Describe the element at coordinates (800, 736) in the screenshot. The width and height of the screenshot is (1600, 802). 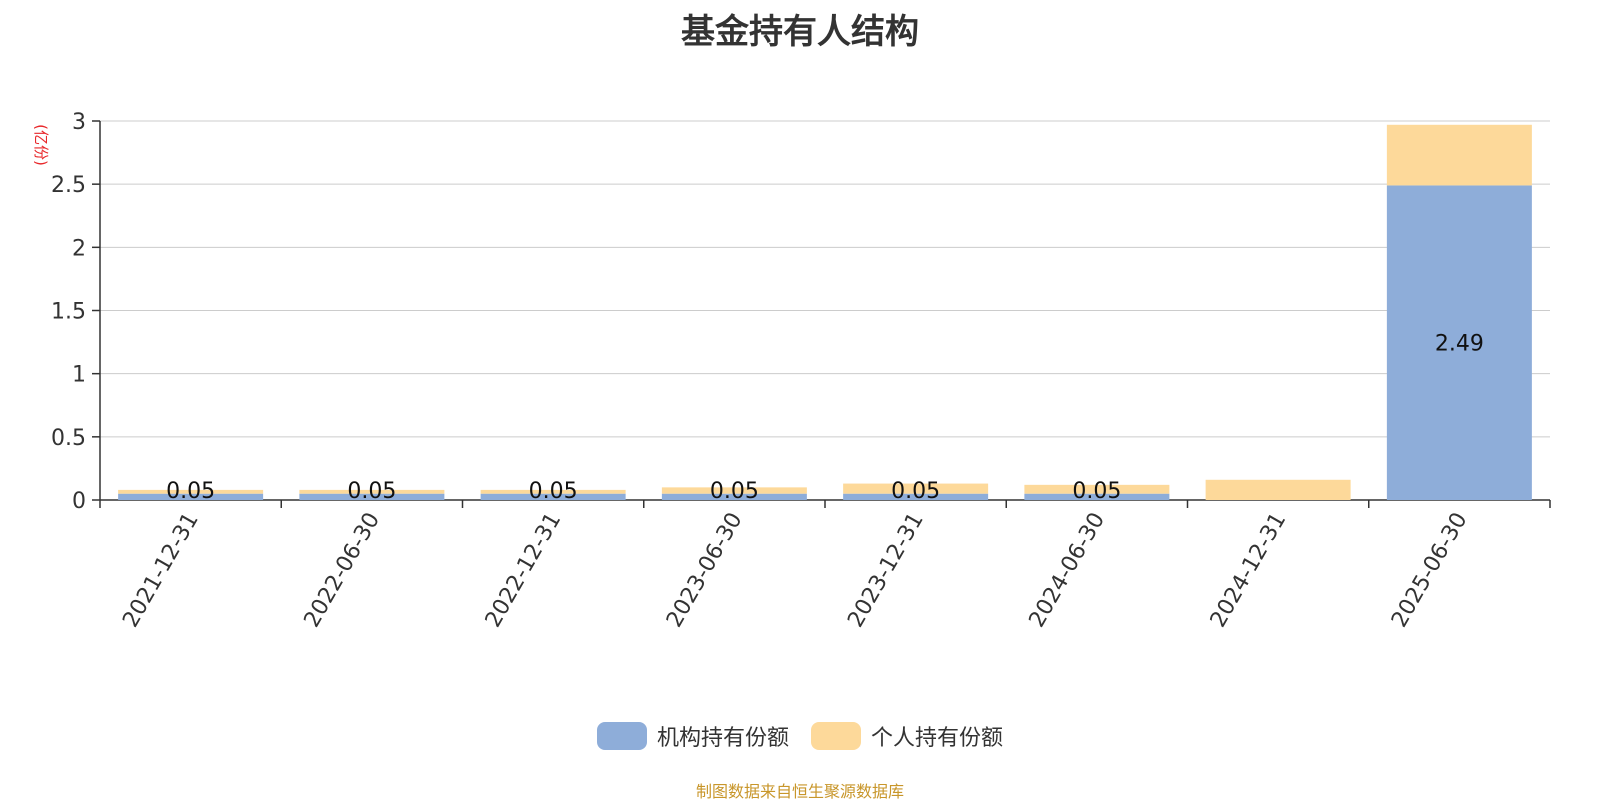
I see `legend: 机构持有份额 个人持有份额` at that location.